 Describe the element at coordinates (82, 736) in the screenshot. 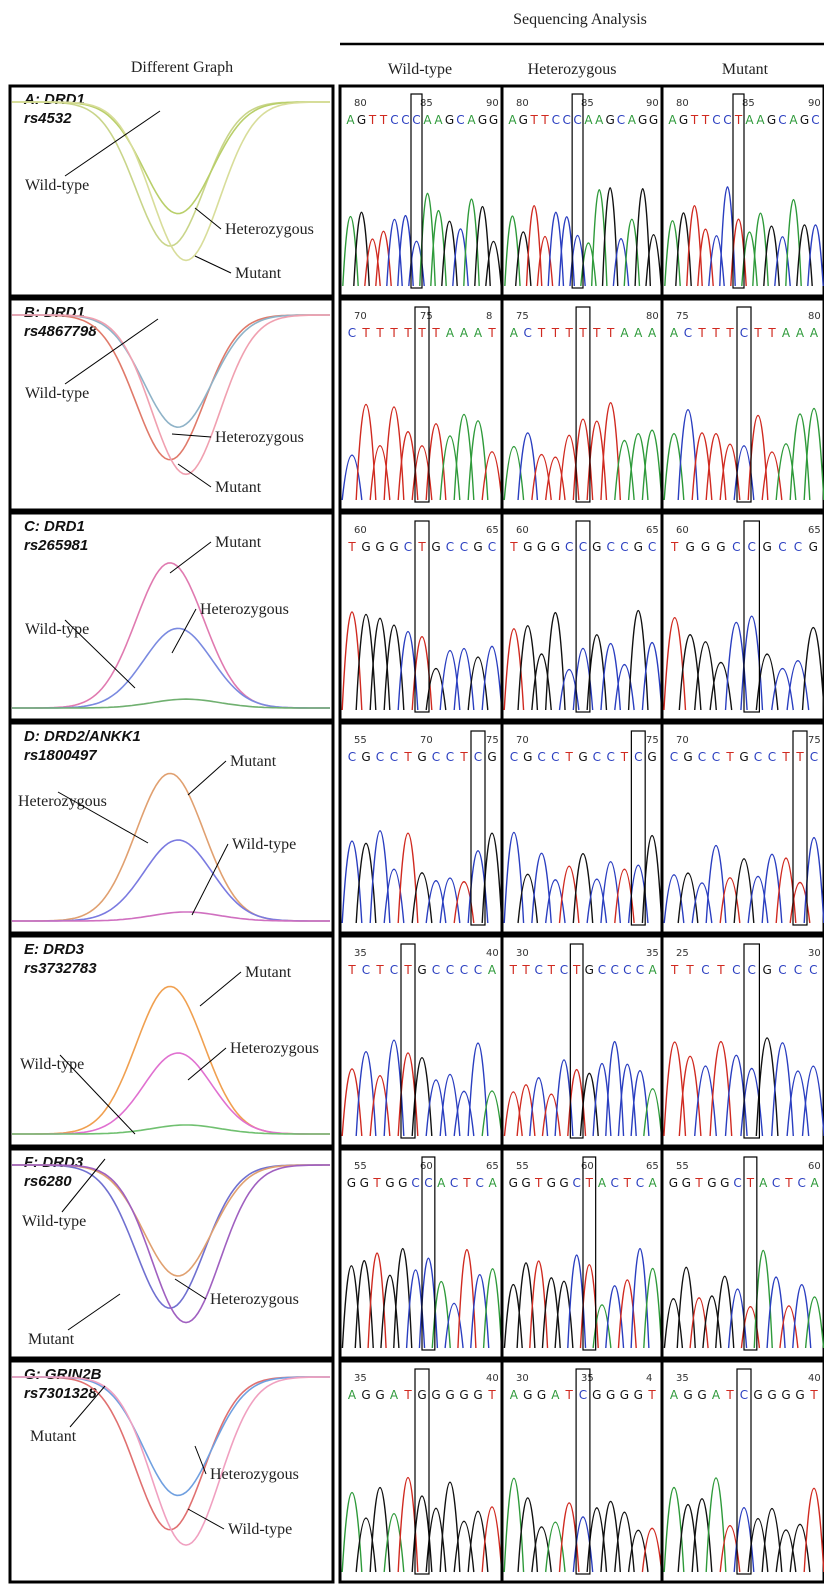

I see `panel-label: D: DRD2/ANKK1` at that location.